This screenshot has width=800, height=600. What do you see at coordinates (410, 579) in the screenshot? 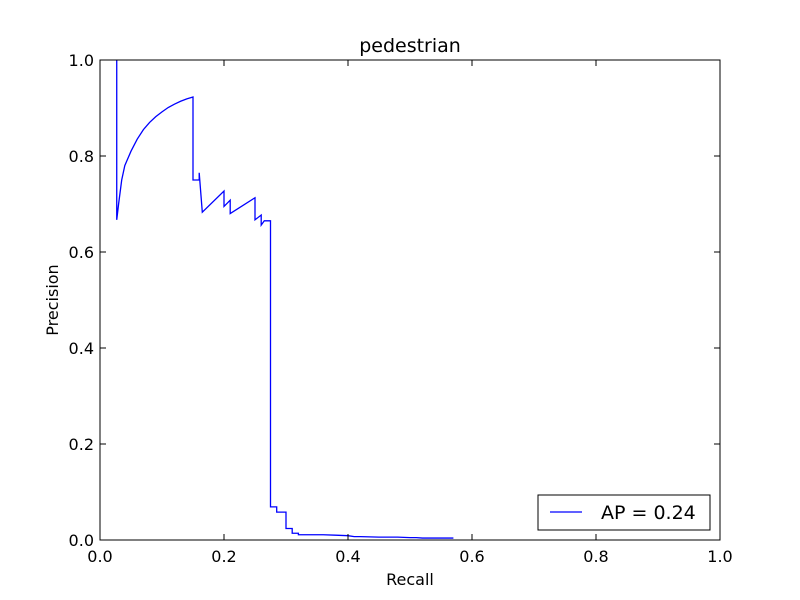
I see `x-axis-label: Recall` at bounding box center [410, 579].